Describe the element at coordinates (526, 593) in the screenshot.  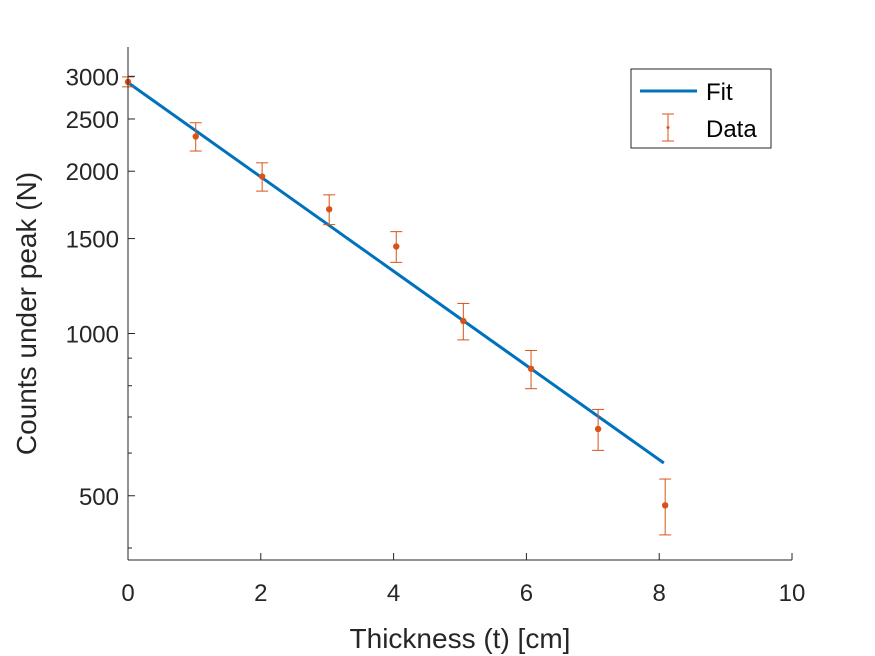
I see `x-tick-label: 6` at that location.